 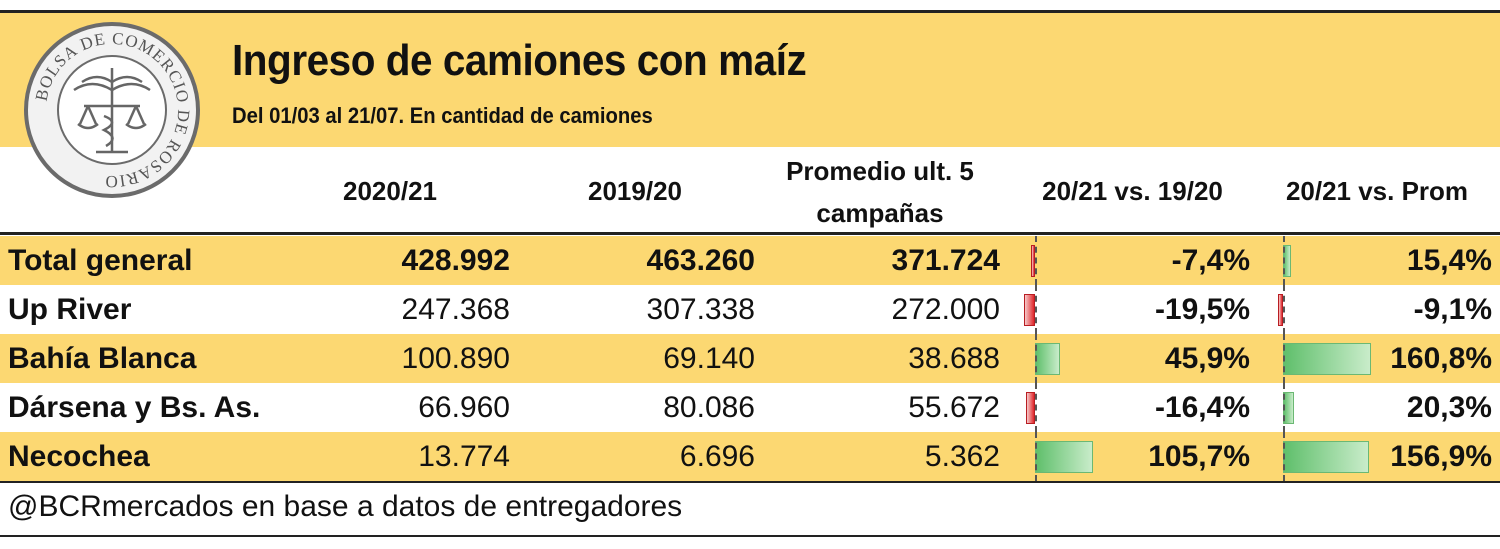 What do you see at coordinates (750, 536) in the screenshot?
I see `bottom-border` at bounding box center [750, 536].